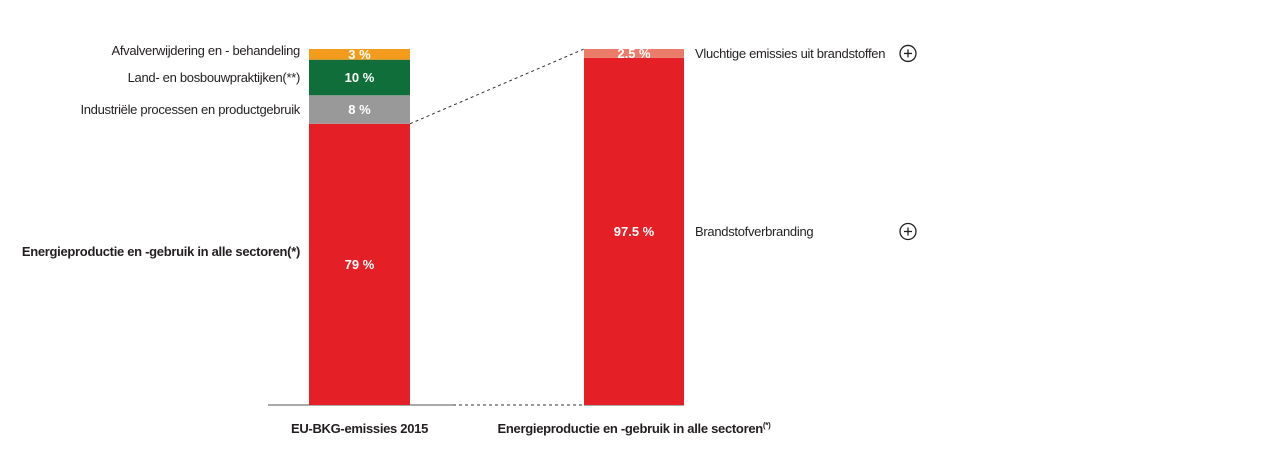 The height and width of the screenshot is (471, 1283). I want to click on expand-button-brandstofverbranding, so click(908, 231).